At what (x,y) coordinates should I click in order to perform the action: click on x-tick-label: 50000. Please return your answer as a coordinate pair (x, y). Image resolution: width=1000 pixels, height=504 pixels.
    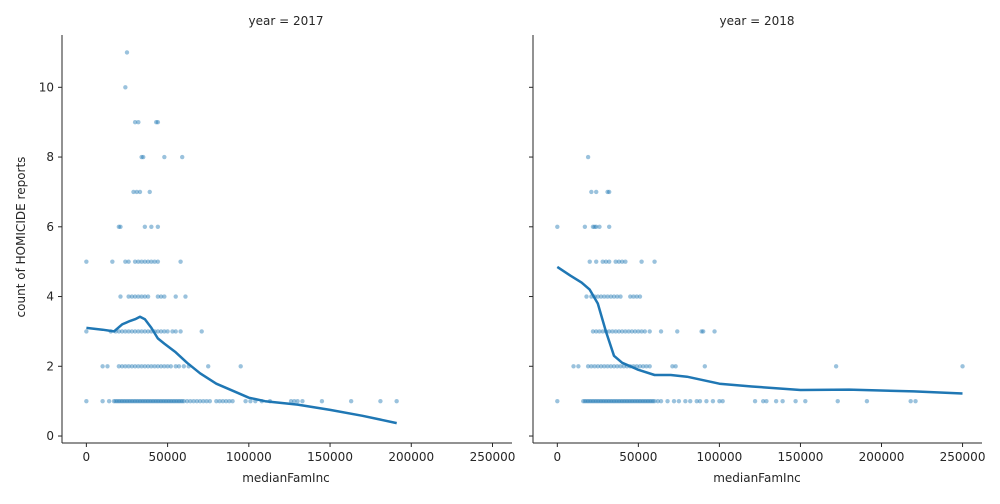
    Looking at the image, I should click on (168, 457).